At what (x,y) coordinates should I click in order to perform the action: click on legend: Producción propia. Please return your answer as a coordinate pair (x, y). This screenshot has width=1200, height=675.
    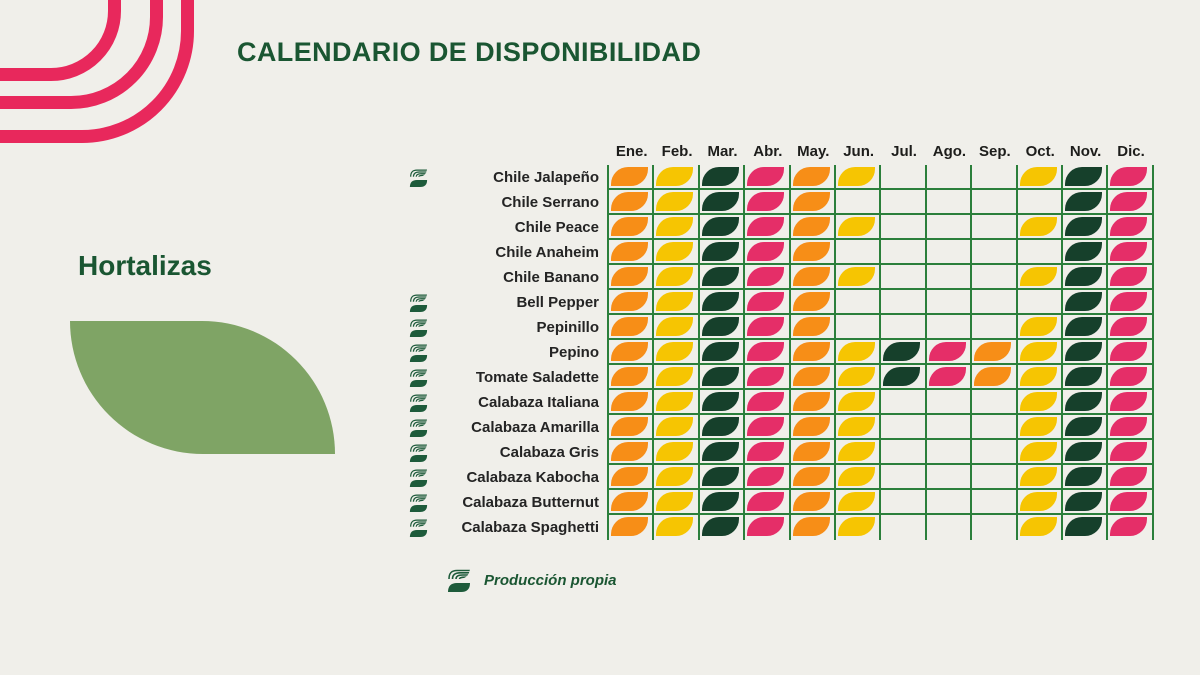
    Looking at the image, I should click on (532, 580).